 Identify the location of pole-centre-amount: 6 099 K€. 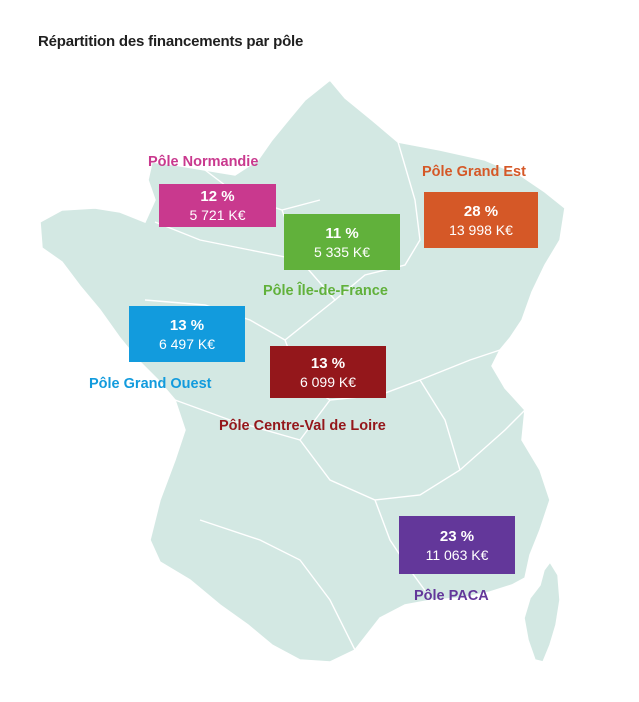
(328, 381).